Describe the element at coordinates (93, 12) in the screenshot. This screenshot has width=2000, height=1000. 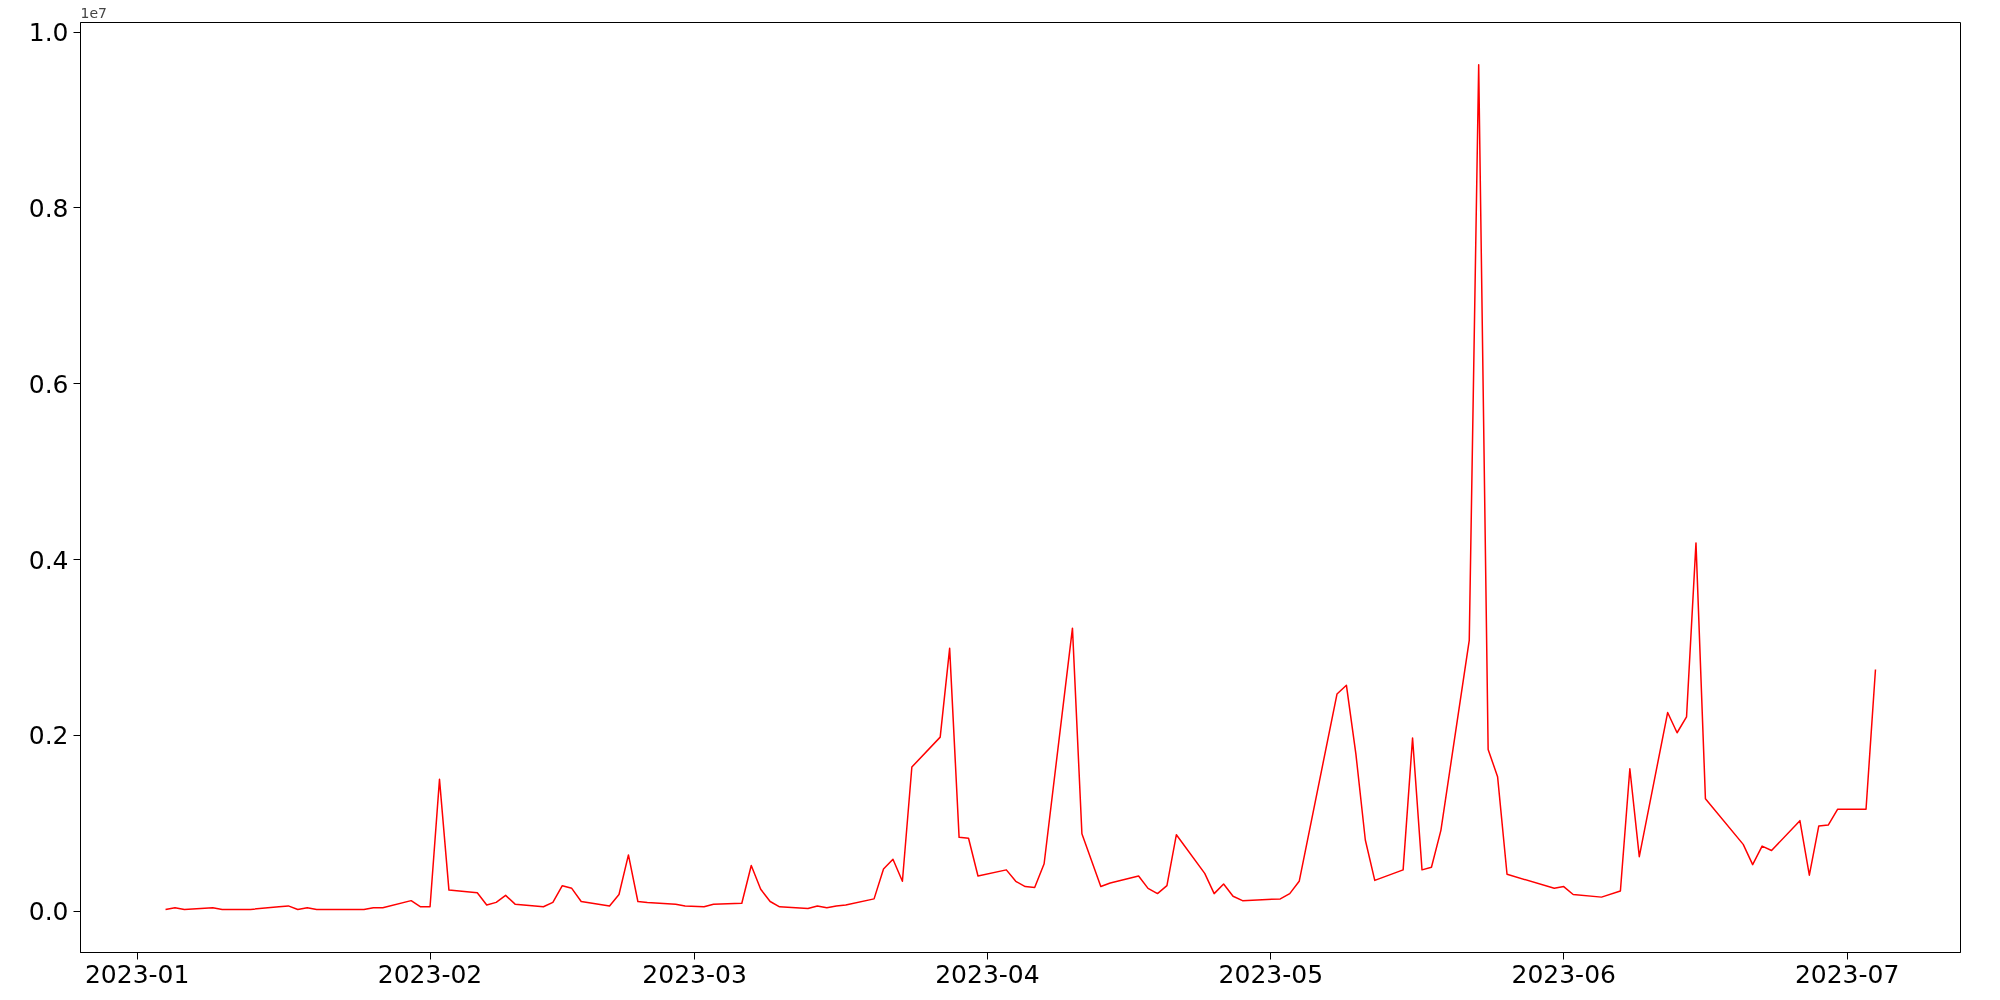
I see `text: 1e7` at that location.